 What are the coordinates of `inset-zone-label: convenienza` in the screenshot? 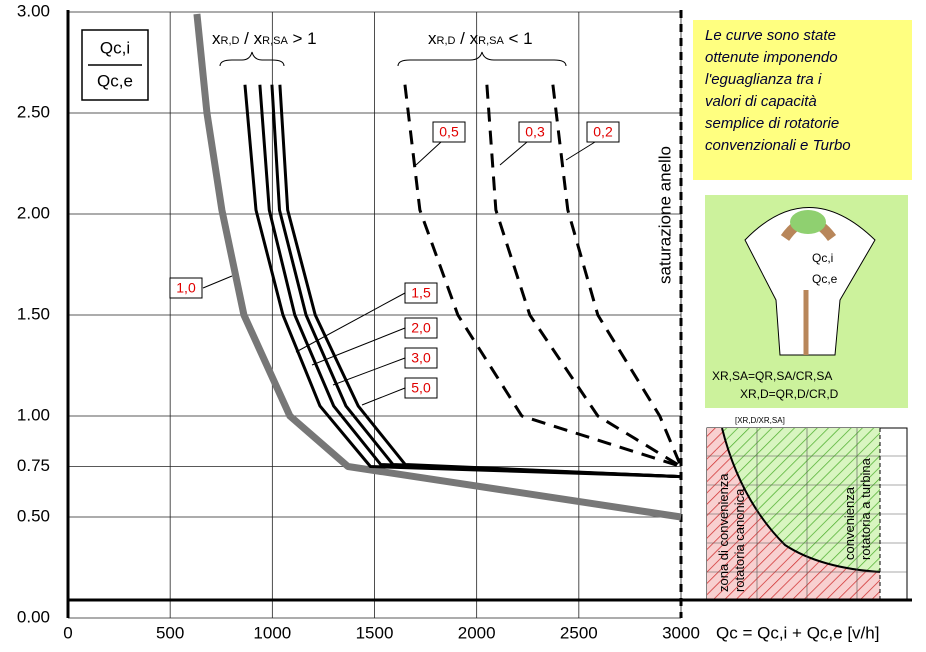 It's located at (849, 523).